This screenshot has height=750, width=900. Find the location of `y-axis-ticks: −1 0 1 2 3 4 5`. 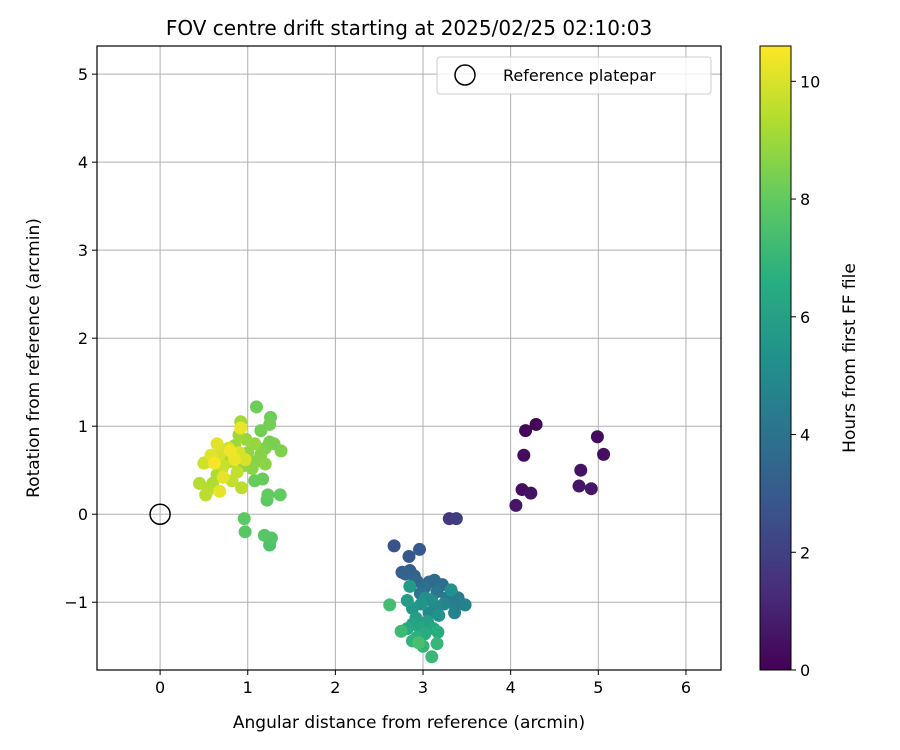

y-axis-ticks: −1 0 1 2 3 4 5 is located at coordinates (80, 338).